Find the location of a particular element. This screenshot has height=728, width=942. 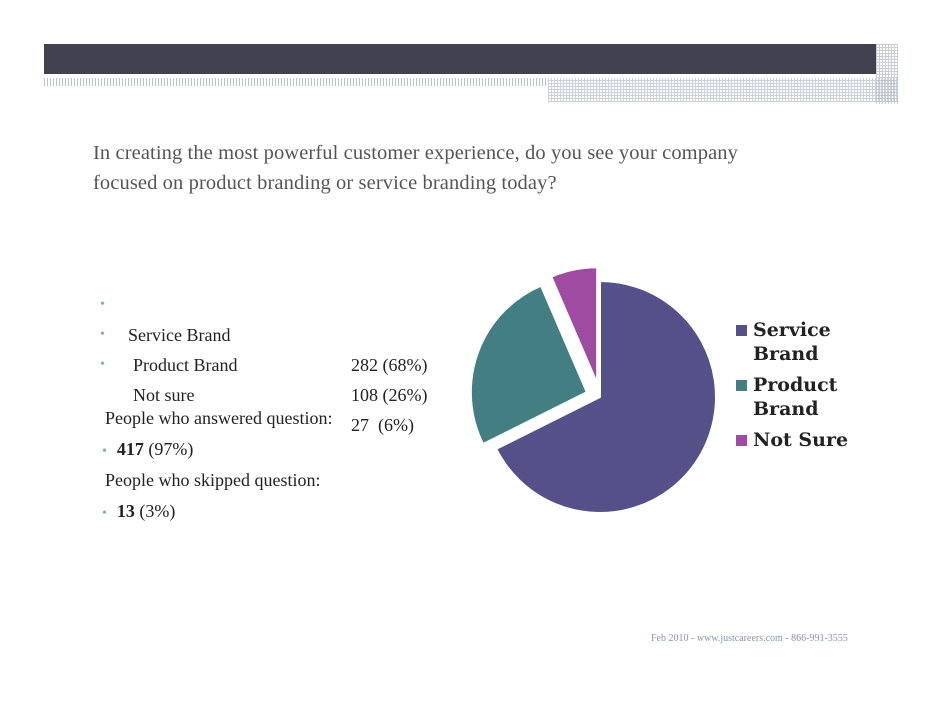

legend-item-not-sure: Not Sure is located at coordinates (799, 440).